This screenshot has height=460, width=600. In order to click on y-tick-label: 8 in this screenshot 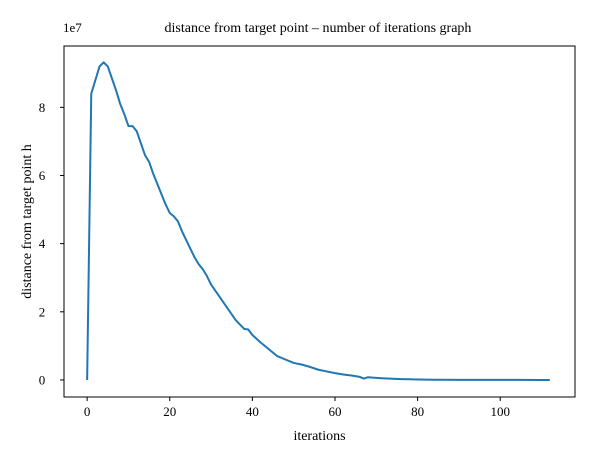, I will do `click(42, 107)`.